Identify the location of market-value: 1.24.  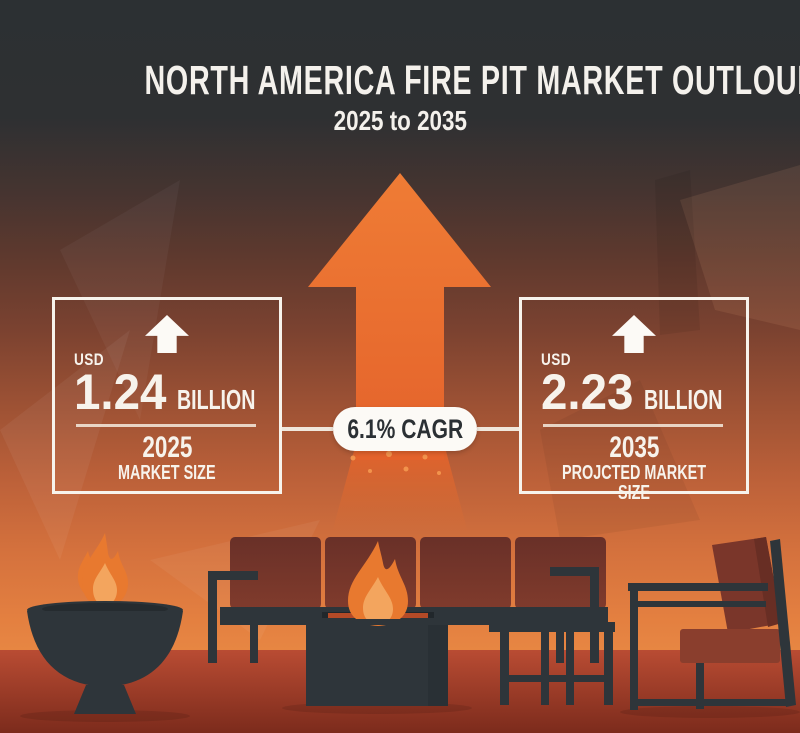
(120, 392).